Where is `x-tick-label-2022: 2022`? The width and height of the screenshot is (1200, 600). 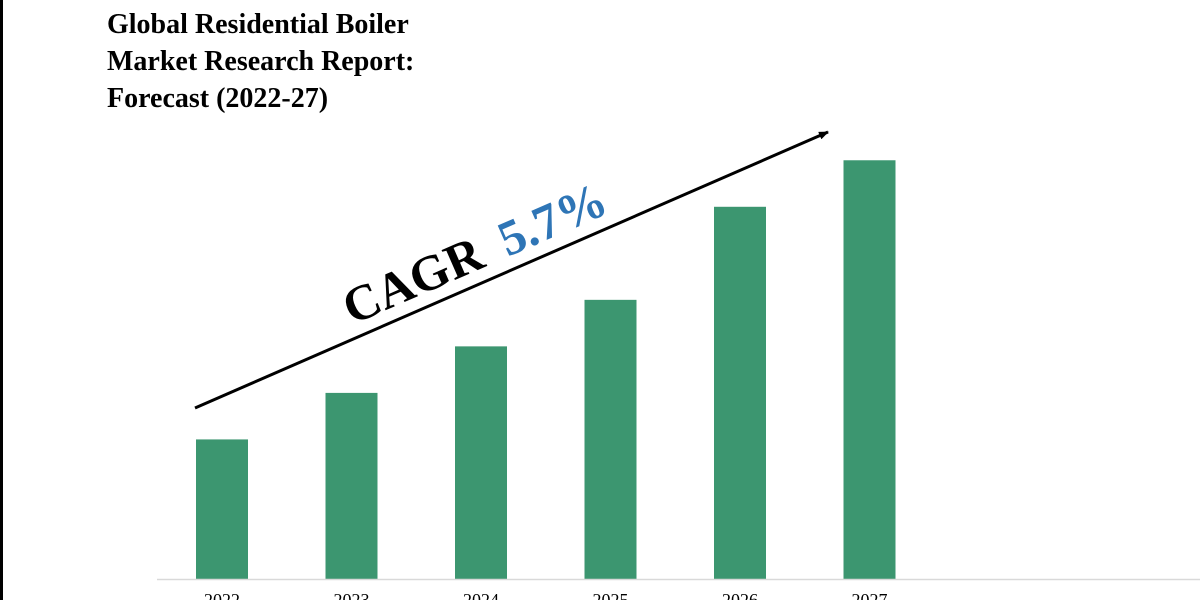
x-tick-label-2022: 2022 is located at coordinates (222, 595).